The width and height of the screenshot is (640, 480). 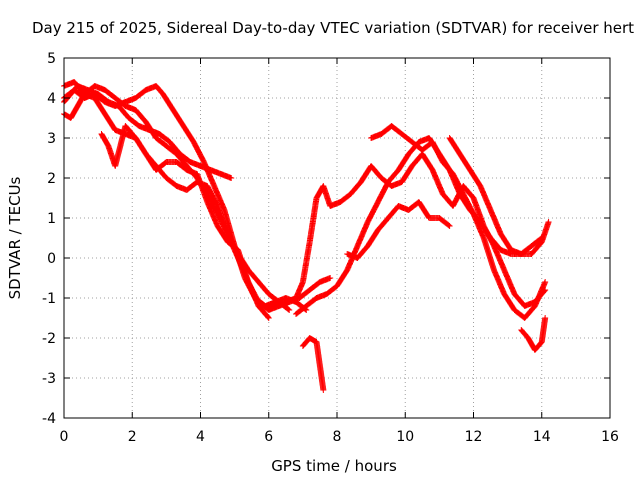 I want to click on x-tick-label: 16, so click(x=610, y=437).